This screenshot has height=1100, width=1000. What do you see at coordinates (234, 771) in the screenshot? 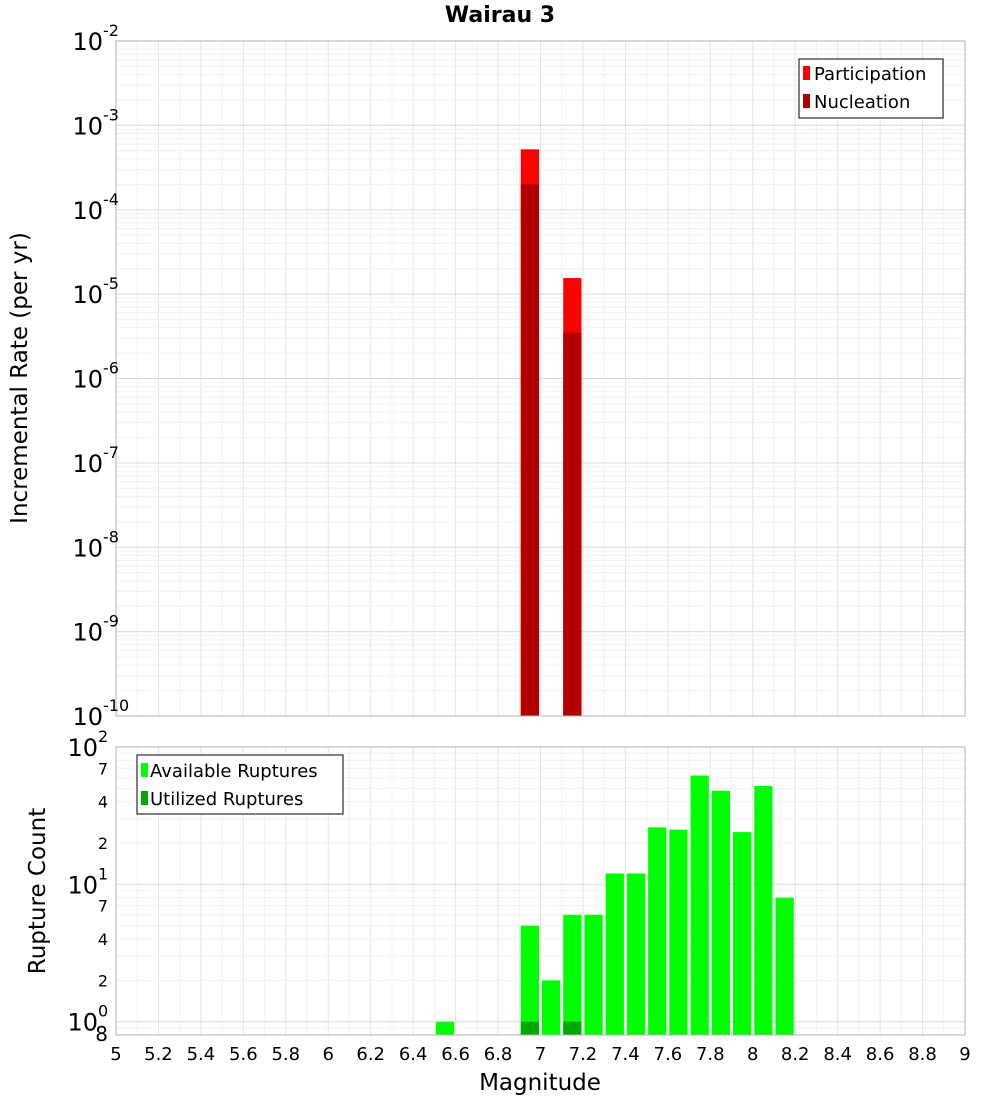
I see `legend-label-available: Available Ruptures` at bounding box center [234, 771].